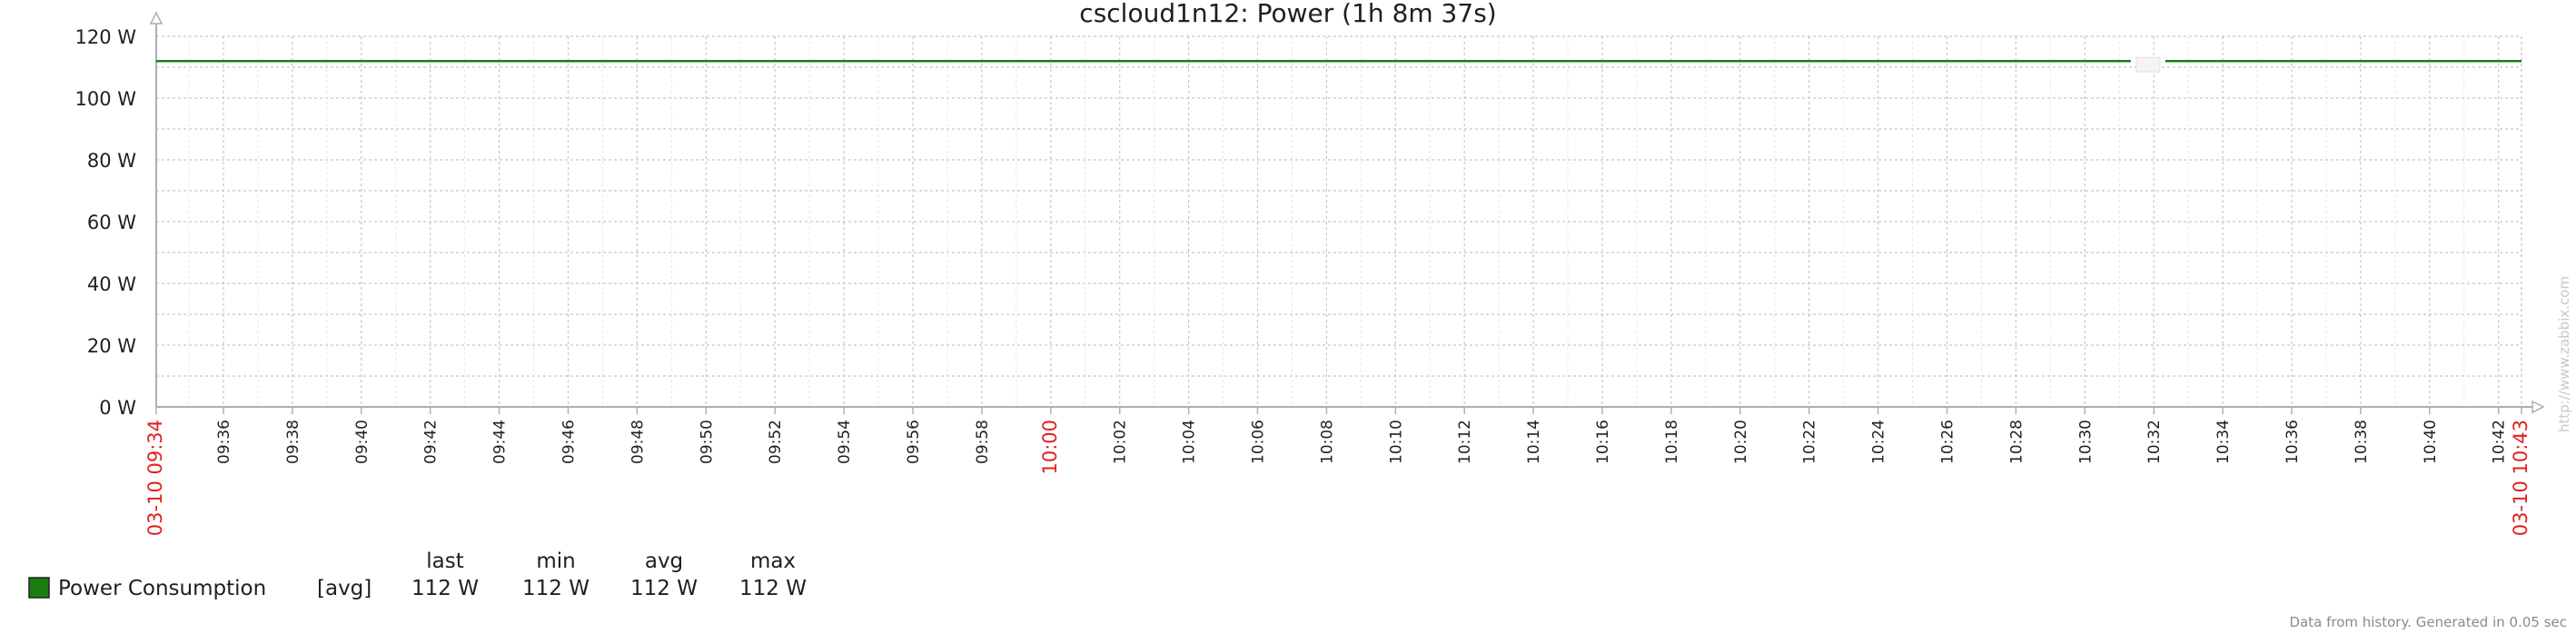  What do you see at coordinates (2362, 442) in the screenshot?
I see `x-tick-label: 10:38` at bounding box center [2362, 442].